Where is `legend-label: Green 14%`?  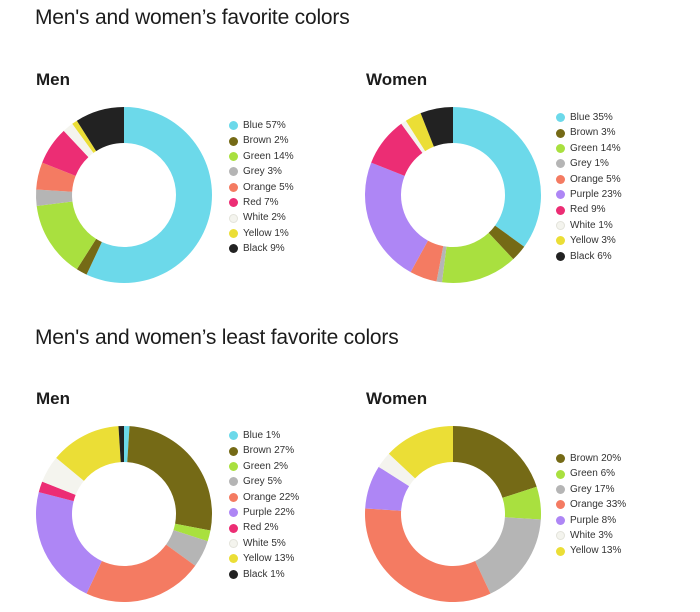 legend-label: Green 14% is located at coordinates (595, 148).